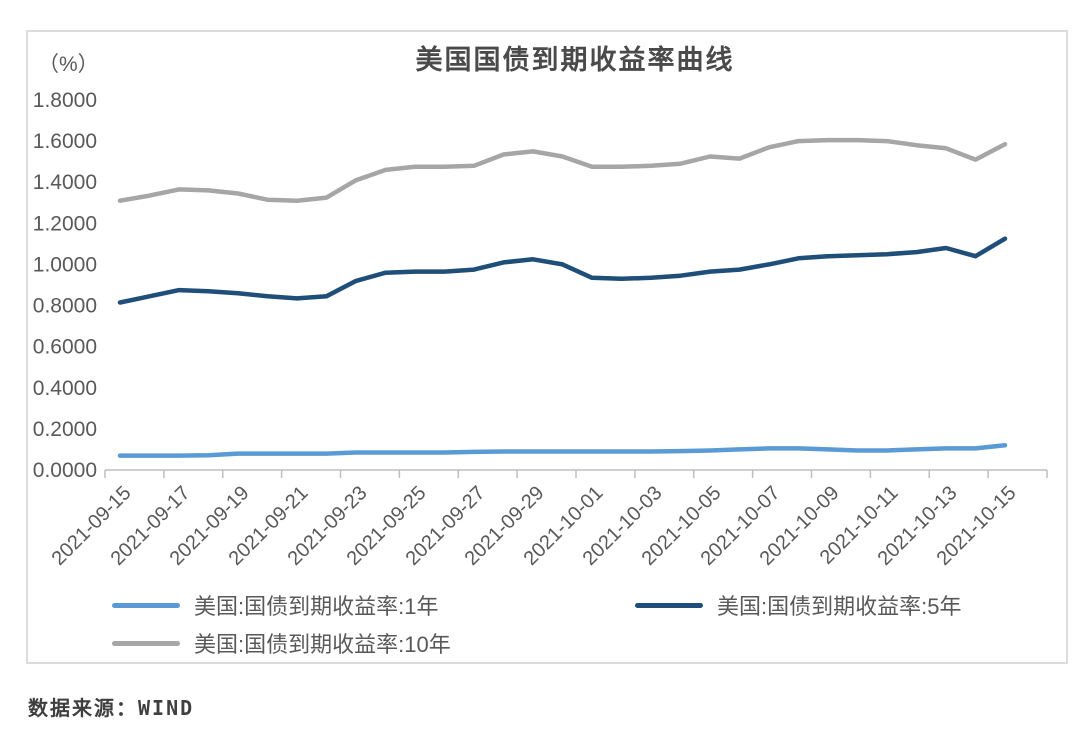 The height and width of the screenshot is (729, 1080). I want to click on y-axis-tick-label: 0.0000, so click(65, 470).